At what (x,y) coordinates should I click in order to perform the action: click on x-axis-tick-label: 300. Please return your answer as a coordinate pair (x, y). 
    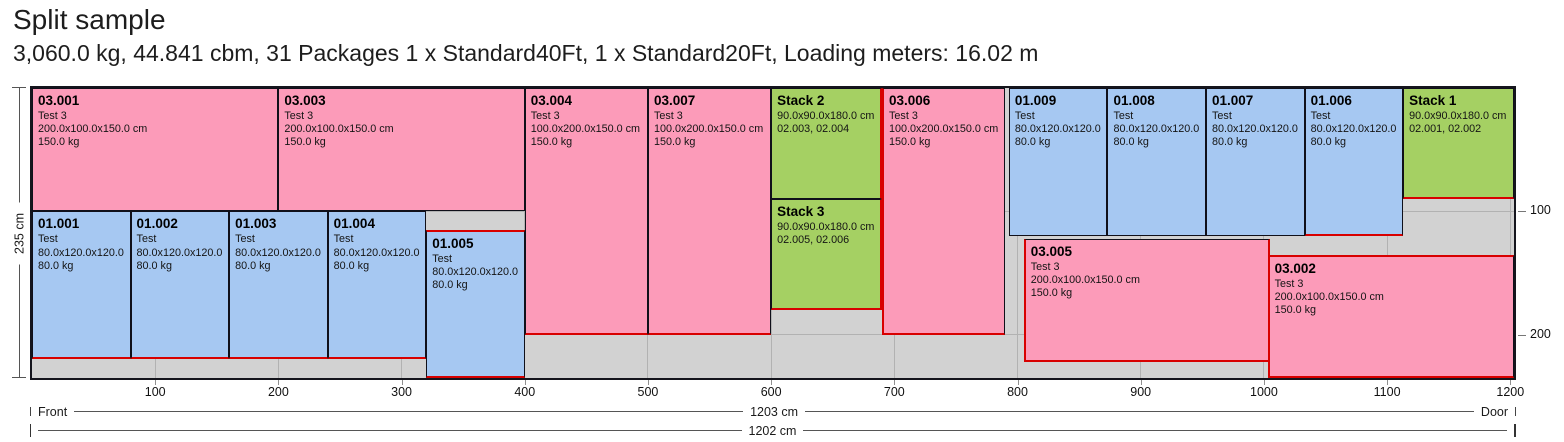
    Looking at the image, I should click on (401, 392).